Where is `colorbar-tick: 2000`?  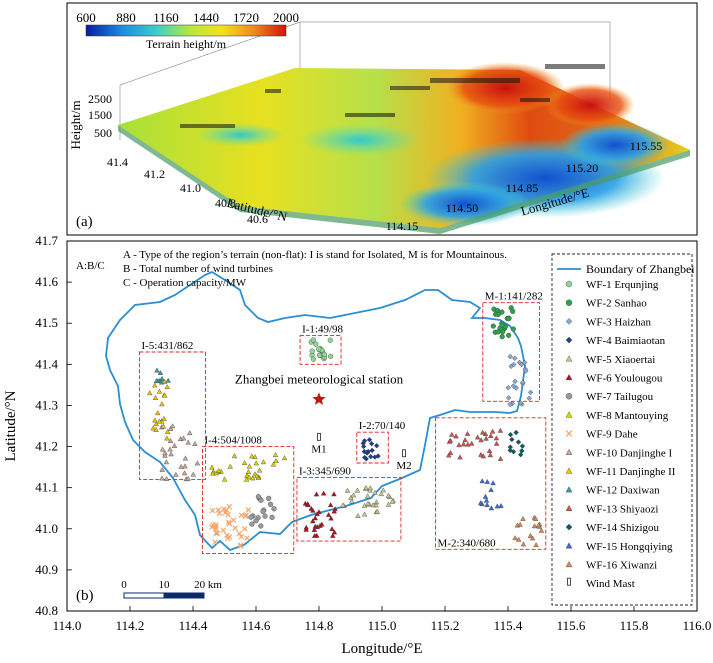 colorbar-tick: 2000 is located at coordinates (286, 17).